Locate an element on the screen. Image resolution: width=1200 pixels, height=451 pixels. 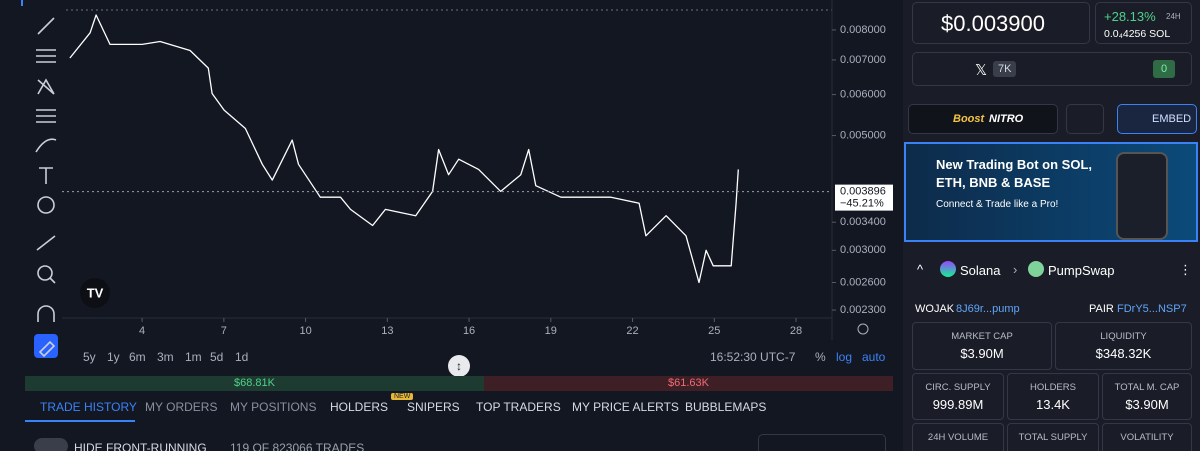
tab: SNIPERS is located at coordinates (433, 407).